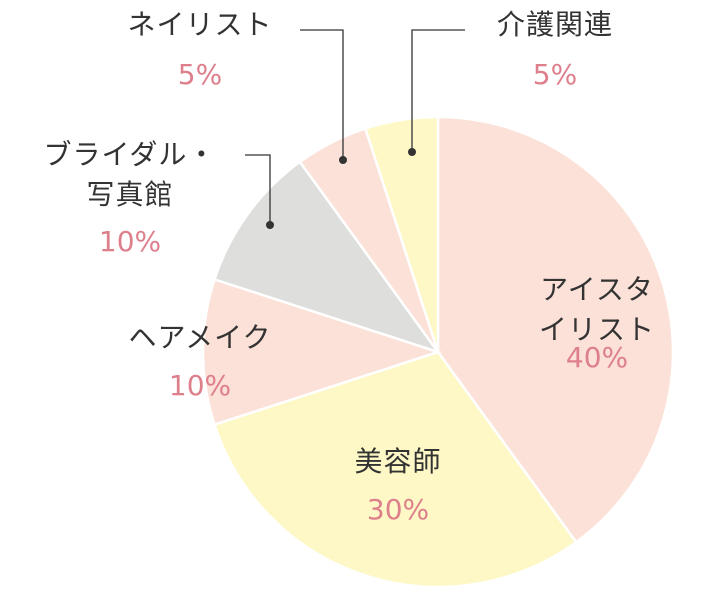 Image resolution: width=720 pixels, height=600 pixels. What do you see at coordinates (130, 174) in the screenshot?
I see `category-label: ブライダル・ 写真館` at bounding box center [130, 174].